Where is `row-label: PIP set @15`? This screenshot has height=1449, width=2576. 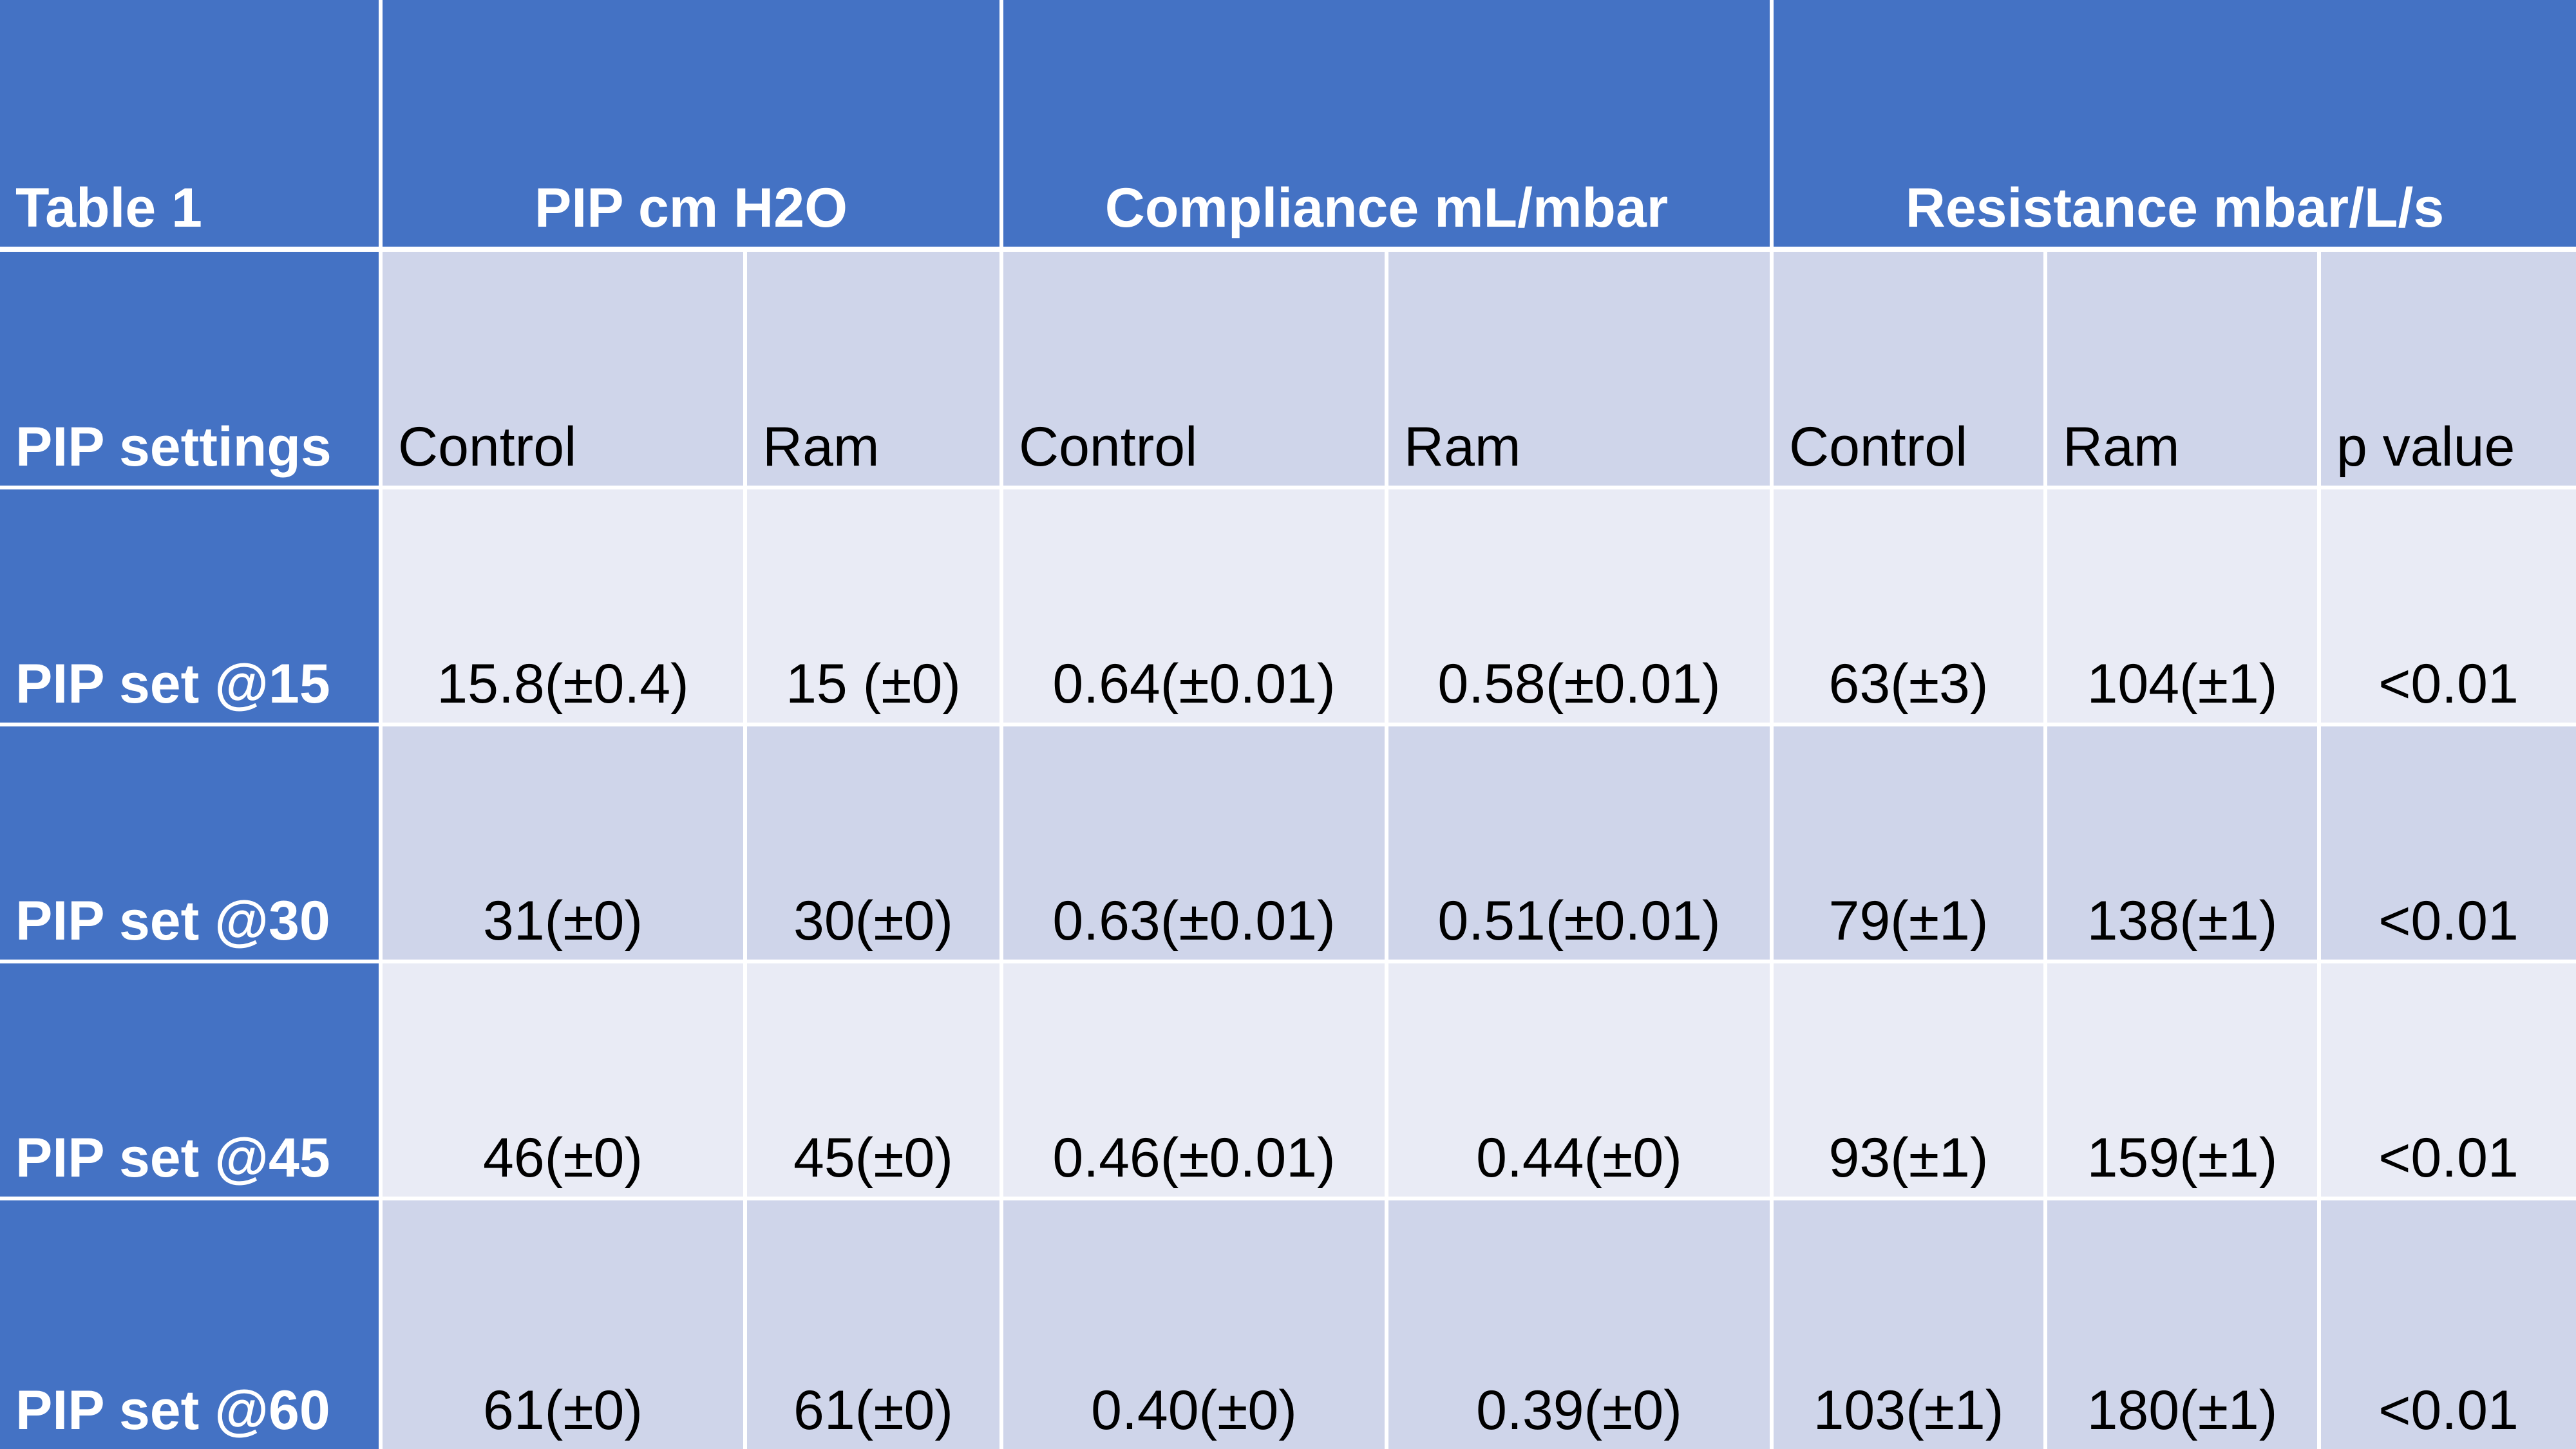
row-label: PIP set @15 is located at coordinates (190, 606).